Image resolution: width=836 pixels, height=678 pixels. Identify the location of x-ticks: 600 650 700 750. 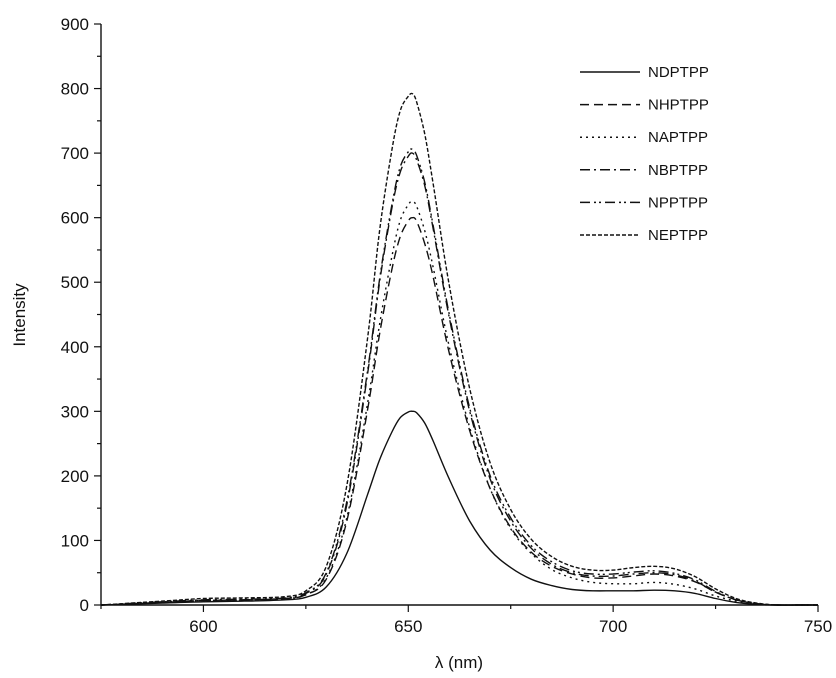
(466, 620).